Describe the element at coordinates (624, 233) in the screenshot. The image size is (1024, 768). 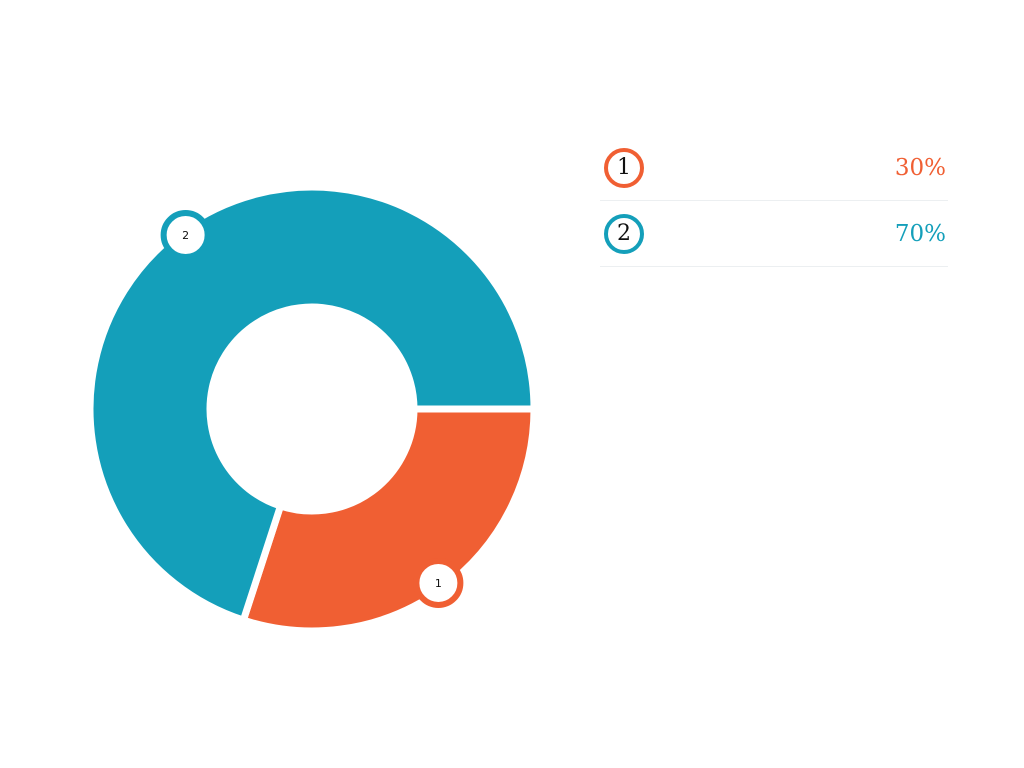
I see `legend-badge-2: 2` at that location.